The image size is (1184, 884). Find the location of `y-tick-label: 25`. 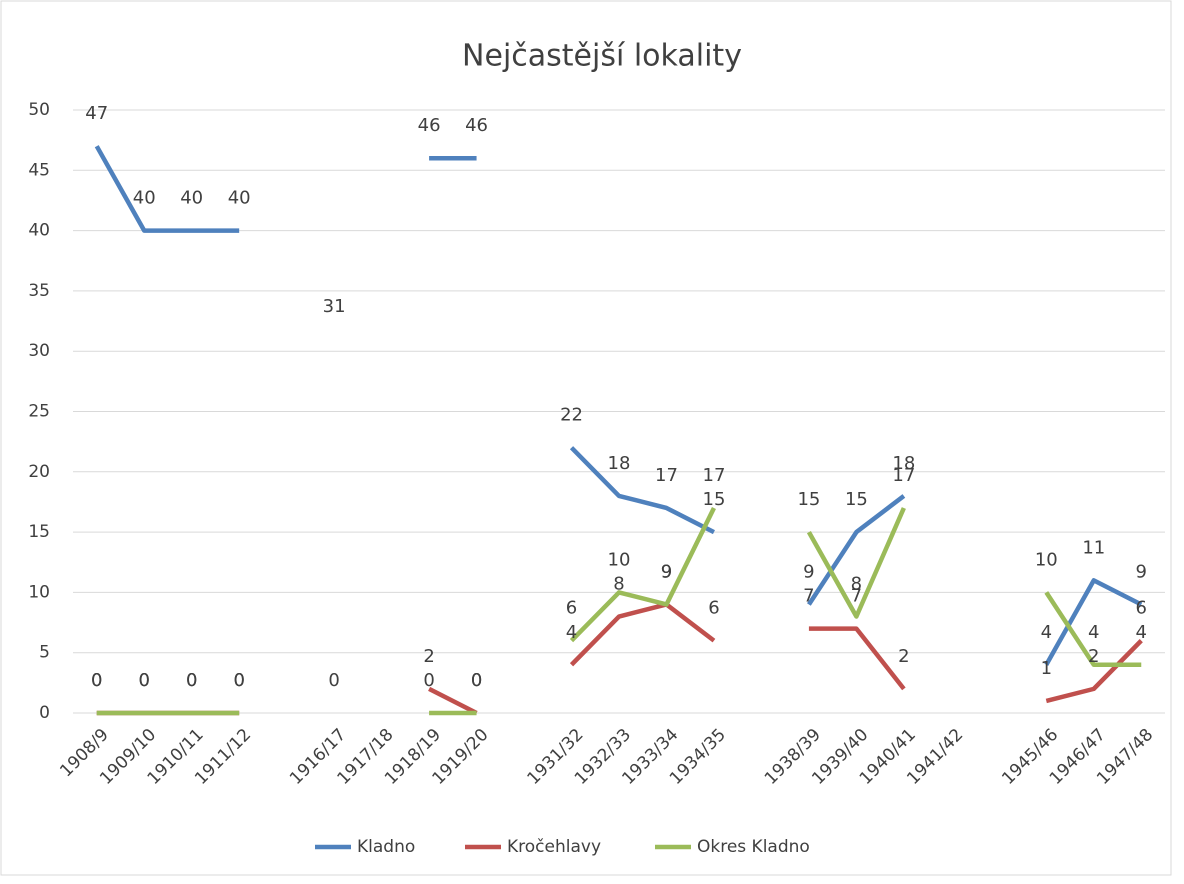

y-tick-label: 25 is located at coordinates (39, 412).